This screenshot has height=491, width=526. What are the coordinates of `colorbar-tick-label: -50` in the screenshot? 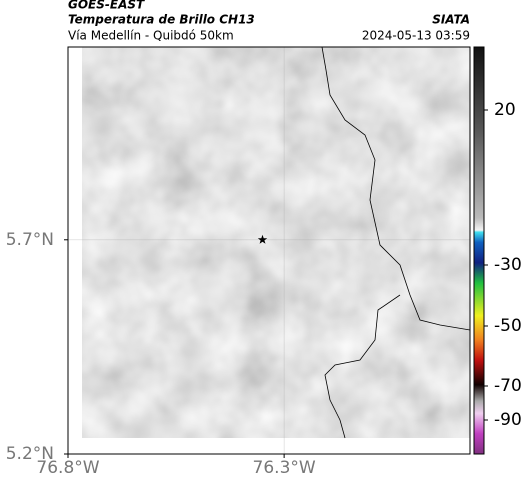 It's located at (508, 326).